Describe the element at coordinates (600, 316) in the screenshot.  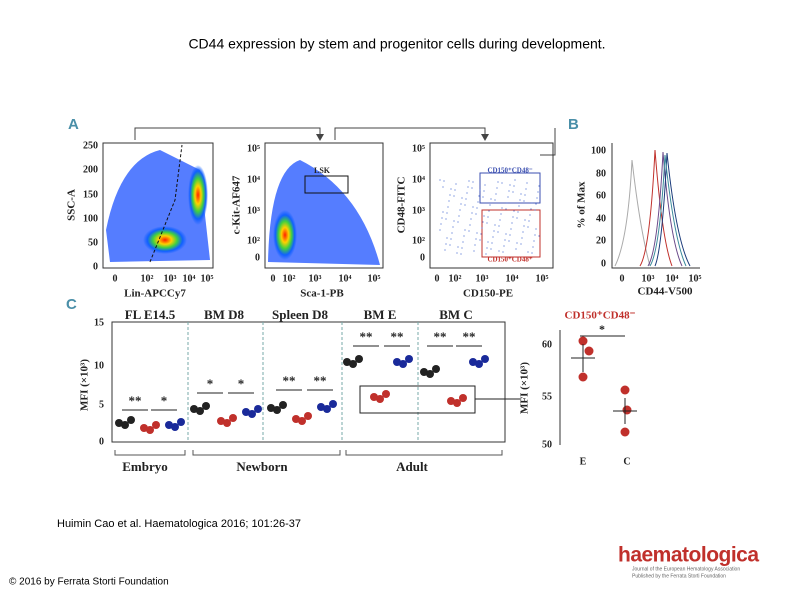
I see `inset-title: CD150⁺CD48⁻` at that location.